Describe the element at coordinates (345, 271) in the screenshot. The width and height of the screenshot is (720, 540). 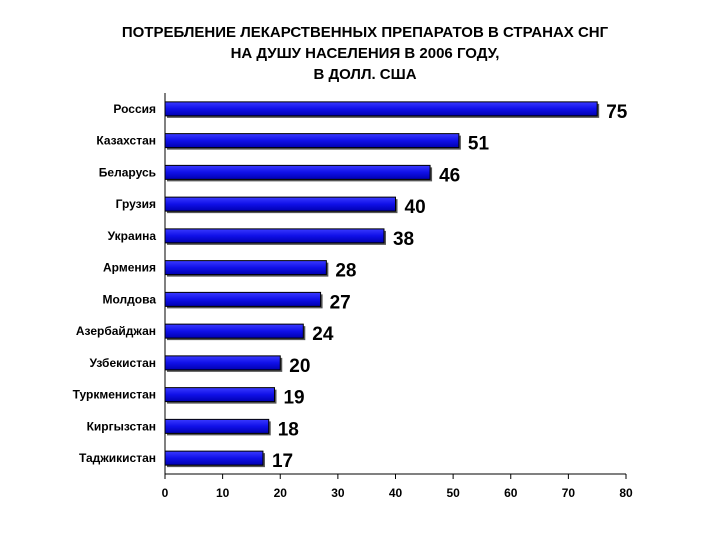
I see `data-label: 28` at that location.